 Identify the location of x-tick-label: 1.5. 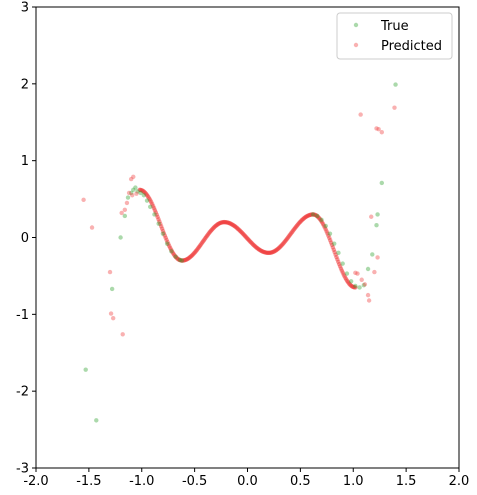
(406, 481).